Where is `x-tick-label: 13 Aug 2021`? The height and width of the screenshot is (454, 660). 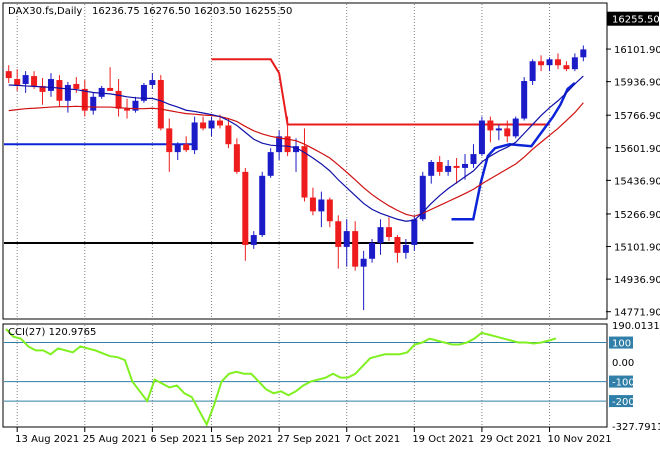
x-tick-label: 13 Aug 2021 is located at coordinates (47, 439).